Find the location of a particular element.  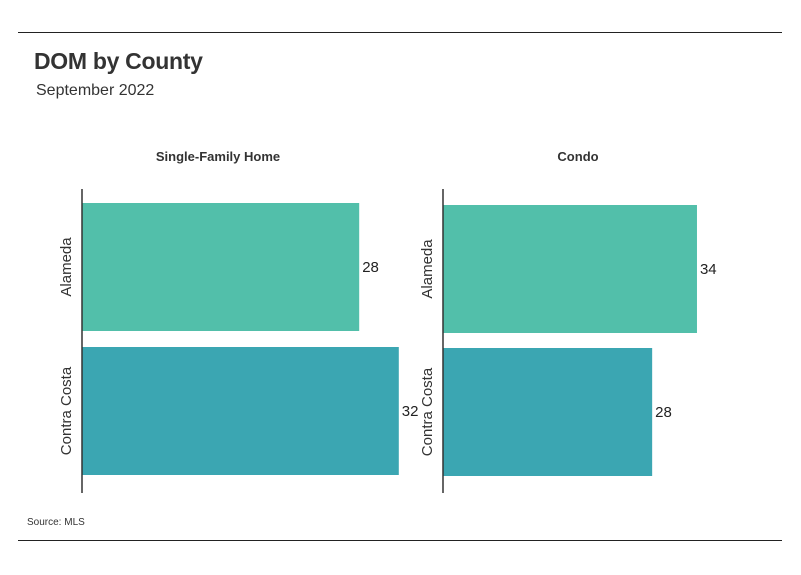

top-rule is located at coordinates (400, 32).